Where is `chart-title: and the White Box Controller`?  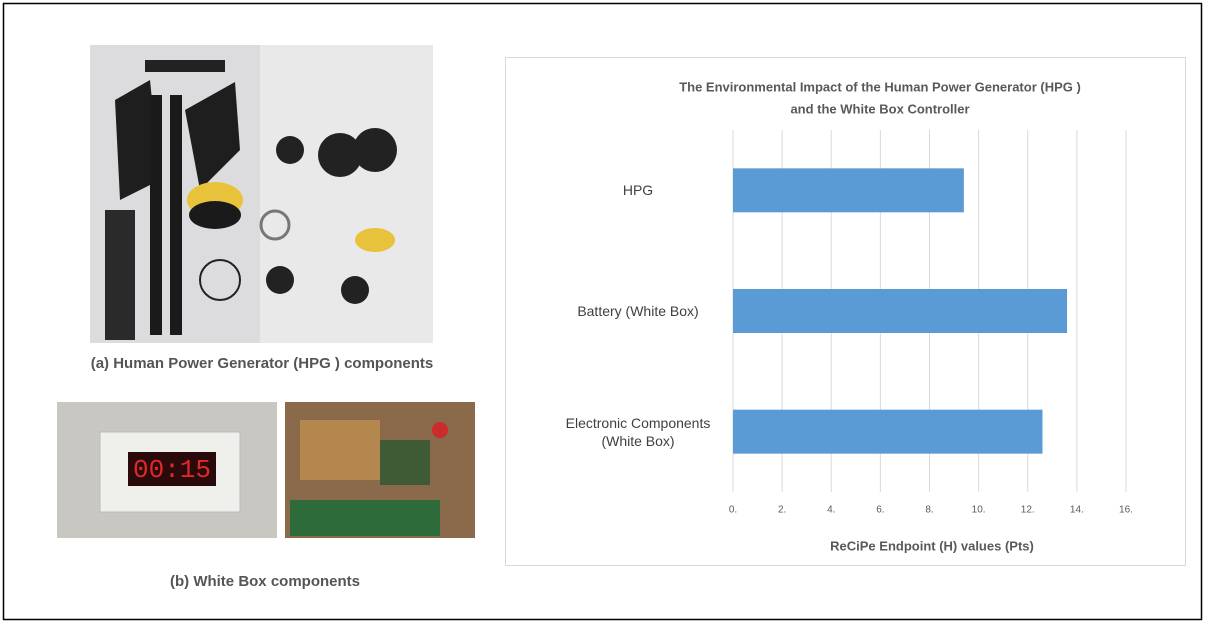
chart-title: and the White Box Controller is located at coordinates (879, 108).